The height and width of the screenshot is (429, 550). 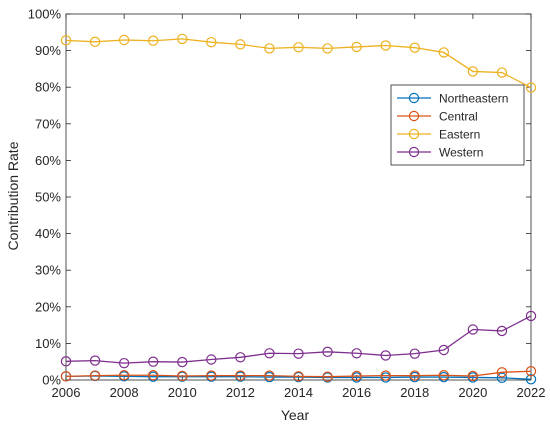 I want to click on y-tick-label: 80%, so click(x=48, y=87).